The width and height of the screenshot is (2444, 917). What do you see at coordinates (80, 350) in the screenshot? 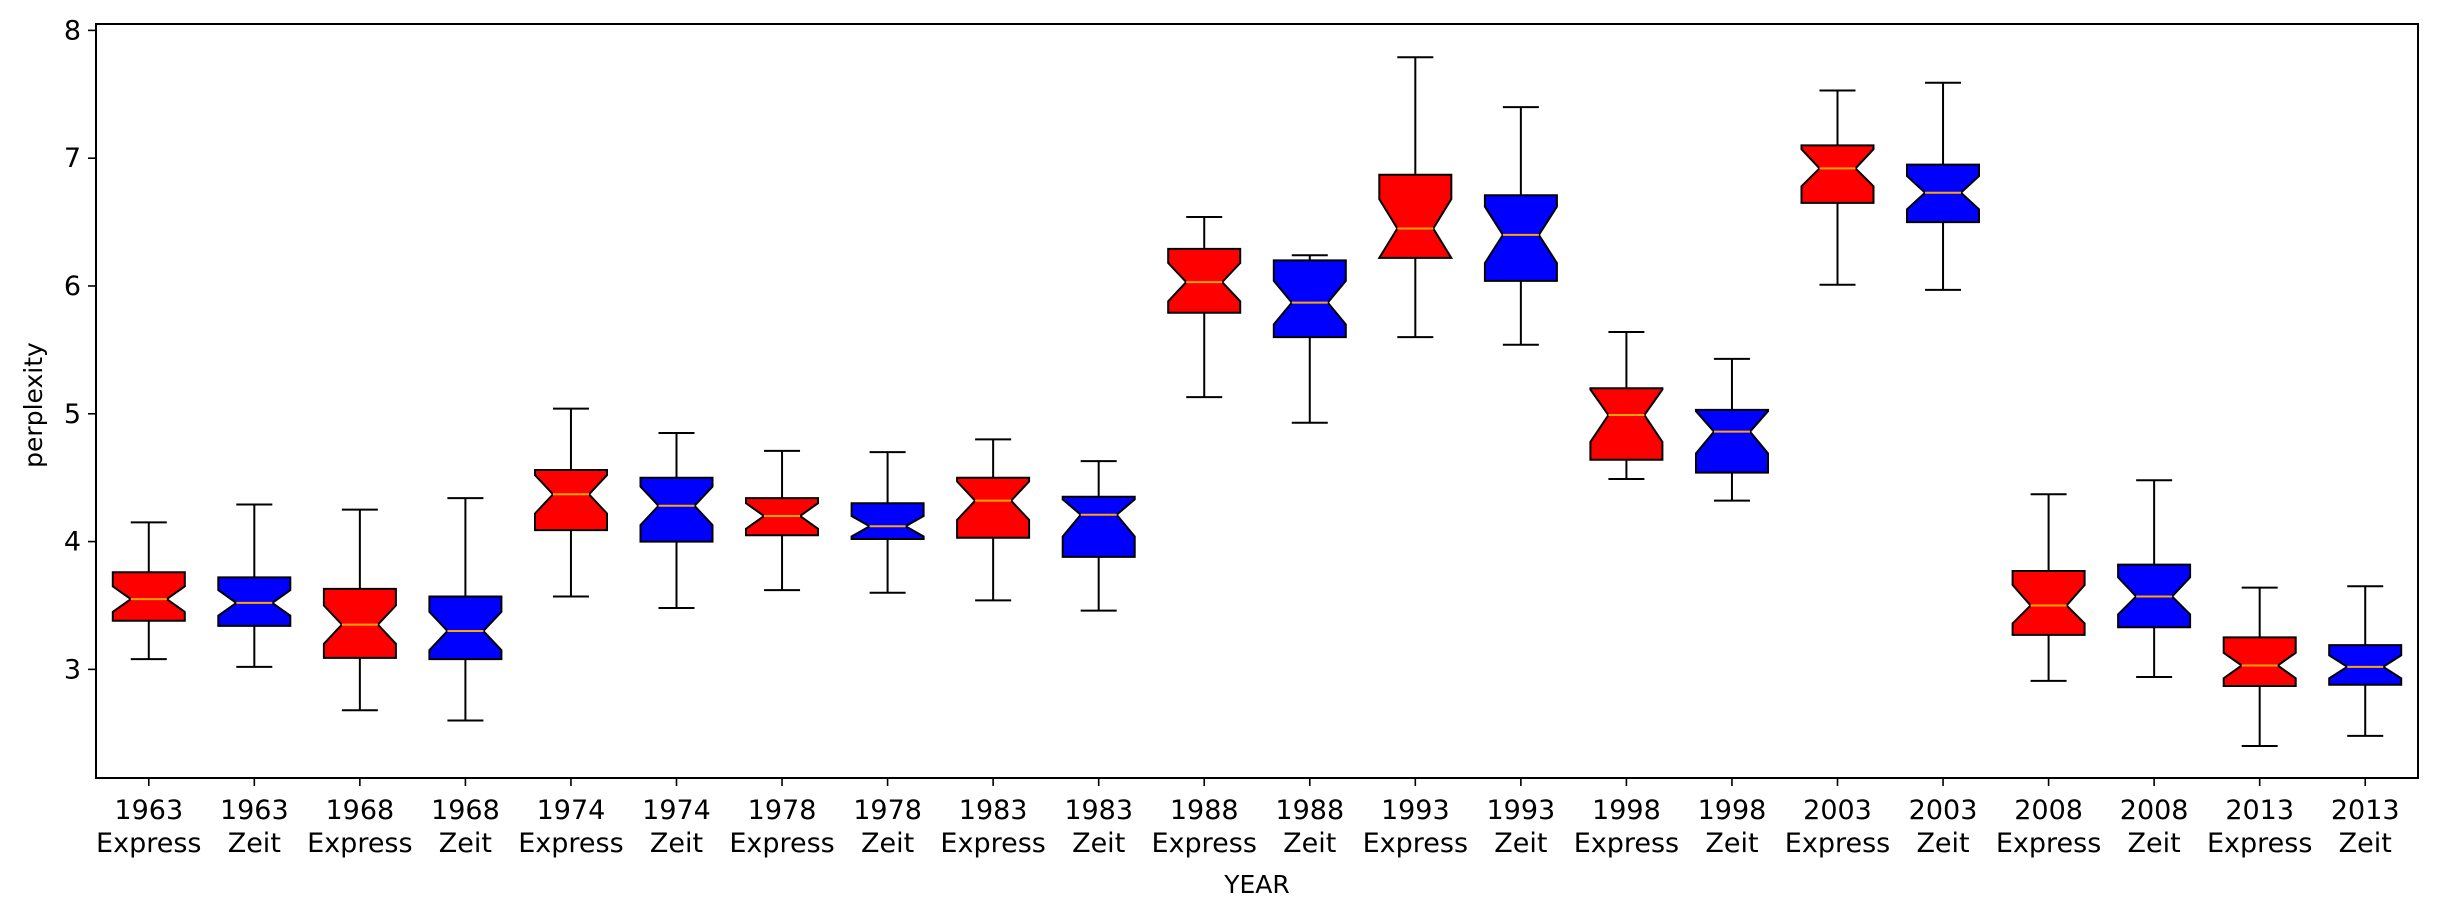
I see `y-axis: 3 4 5 6 7 8` at bounding box center [80, 350].